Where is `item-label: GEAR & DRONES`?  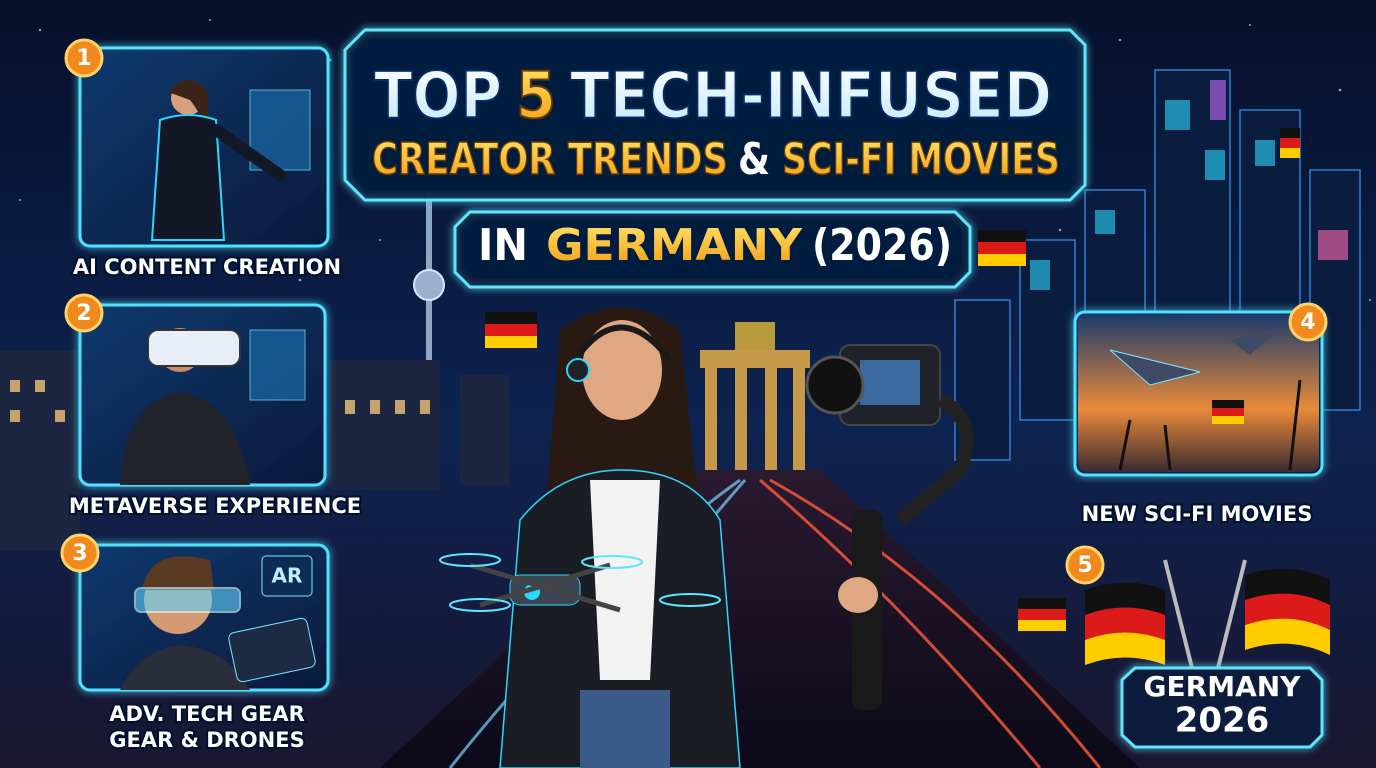 item-label: GEAR & DRONES is located at coordinates (206, 740).